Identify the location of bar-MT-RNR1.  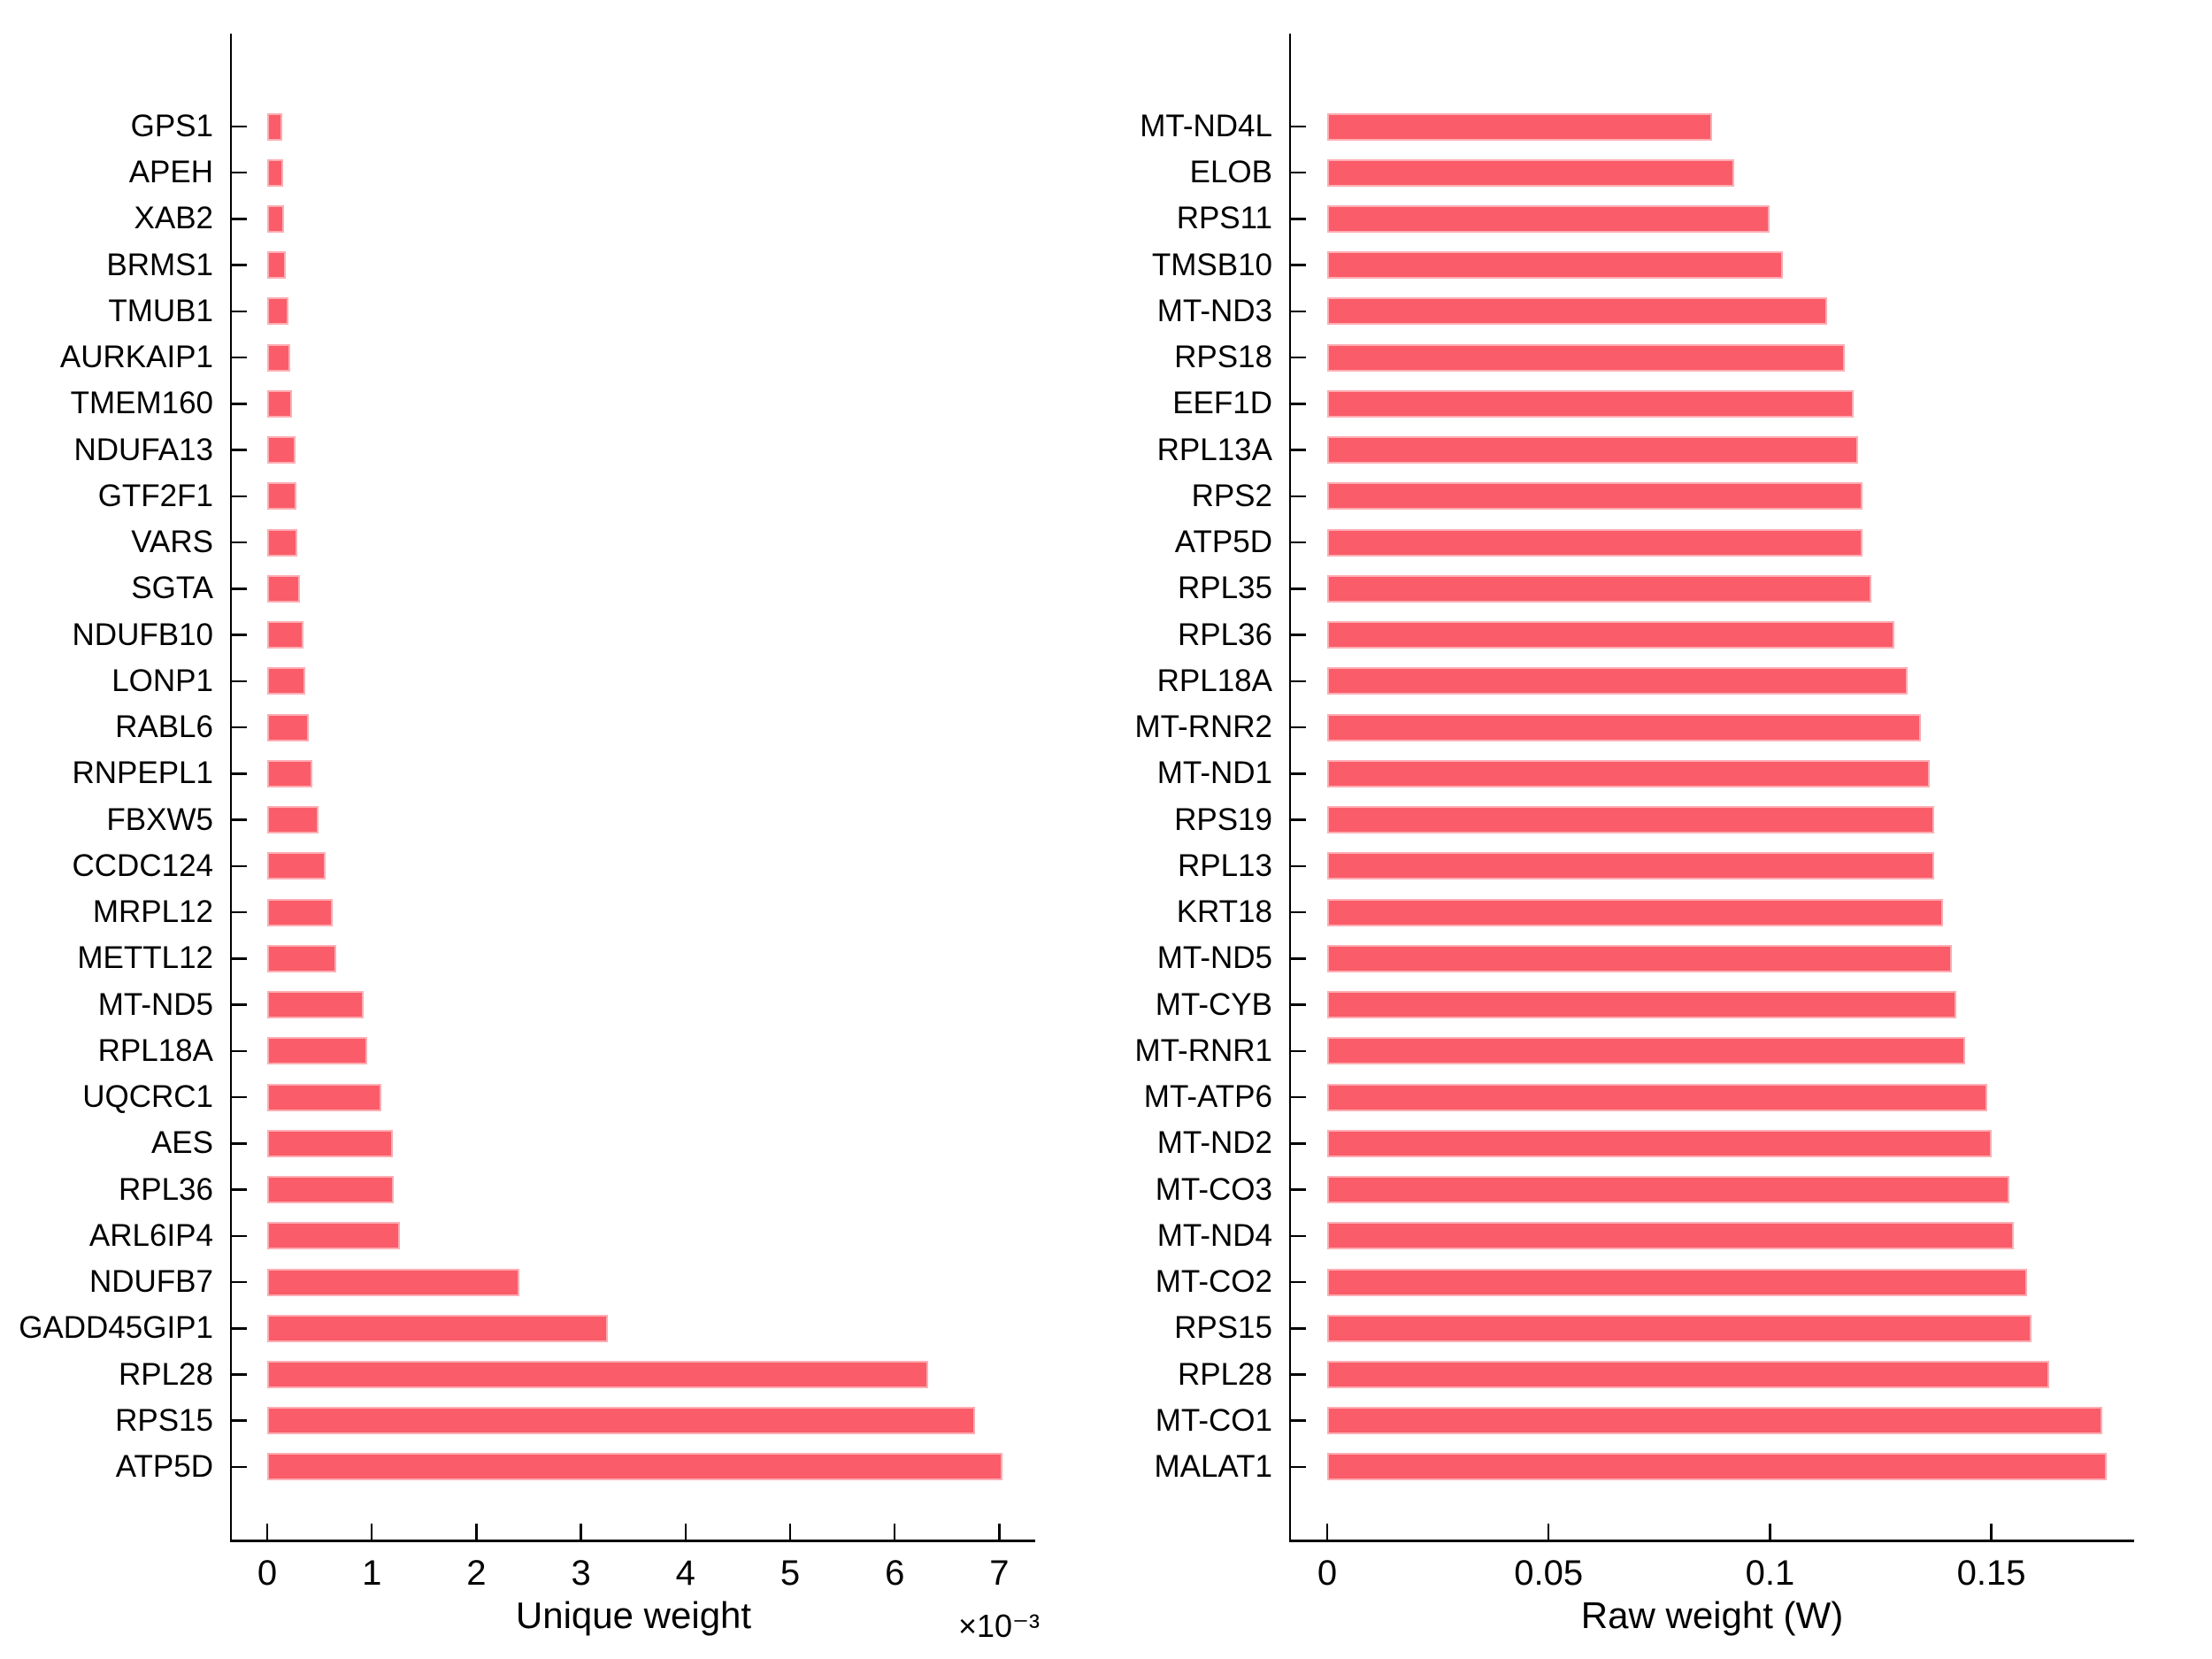
(1646, 1051).